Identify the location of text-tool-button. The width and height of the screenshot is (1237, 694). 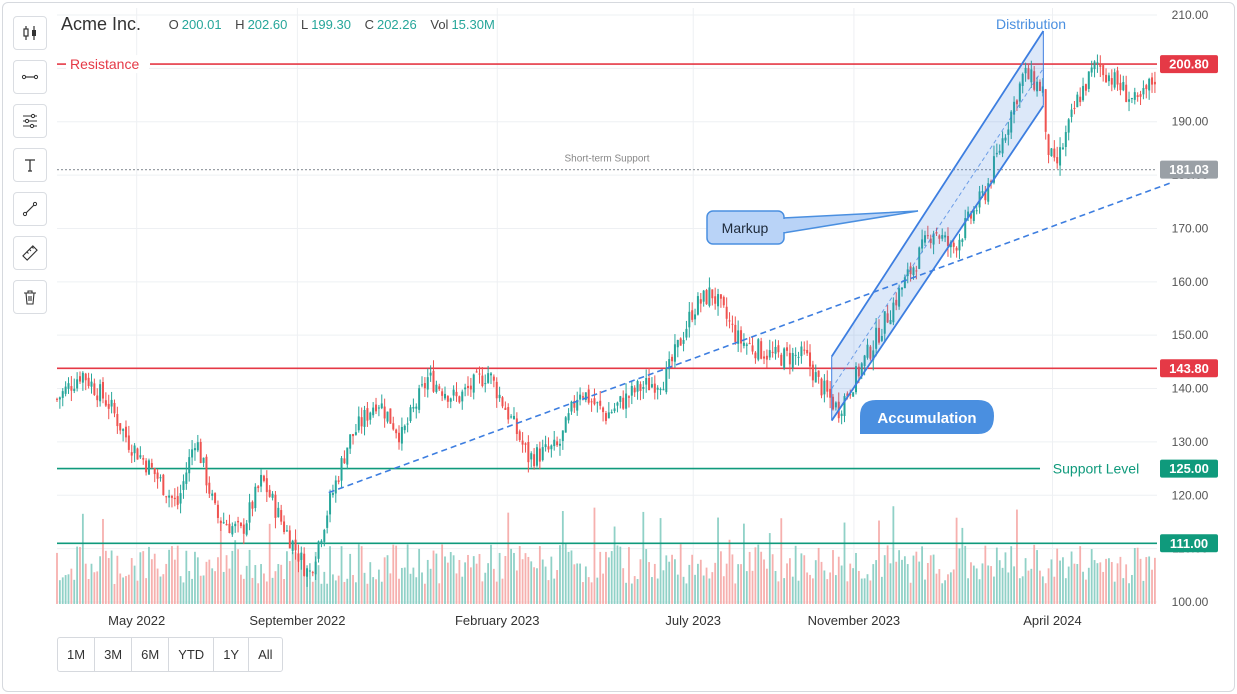
(30, 165).